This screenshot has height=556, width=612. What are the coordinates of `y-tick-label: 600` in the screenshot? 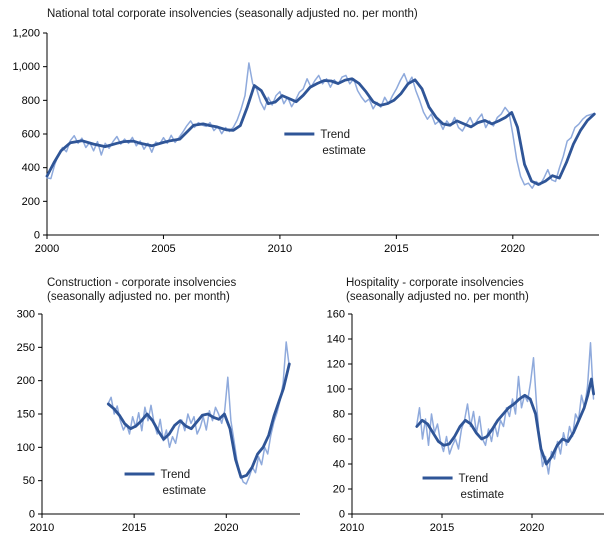 It's located at (31, 135).